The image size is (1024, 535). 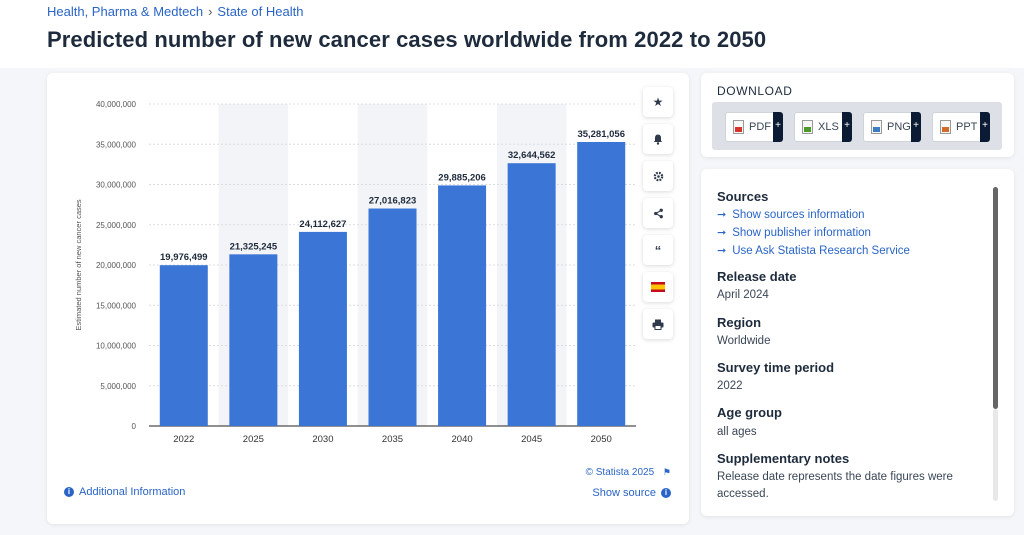 I want to click on x-tick-label: 2045, so click(x=531, y=439).